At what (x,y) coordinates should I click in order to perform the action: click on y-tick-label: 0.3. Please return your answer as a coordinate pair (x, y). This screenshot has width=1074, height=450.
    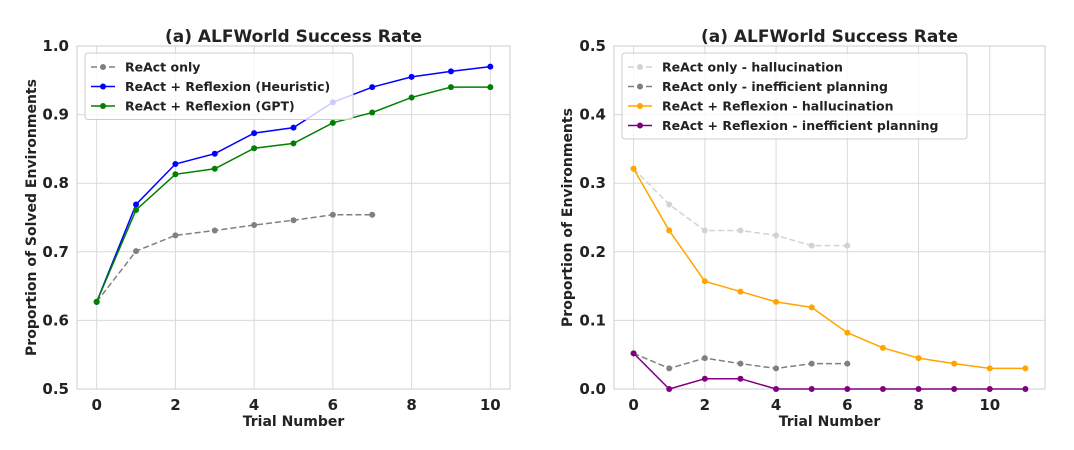
    Looking at the image, I should click on (592, 183).